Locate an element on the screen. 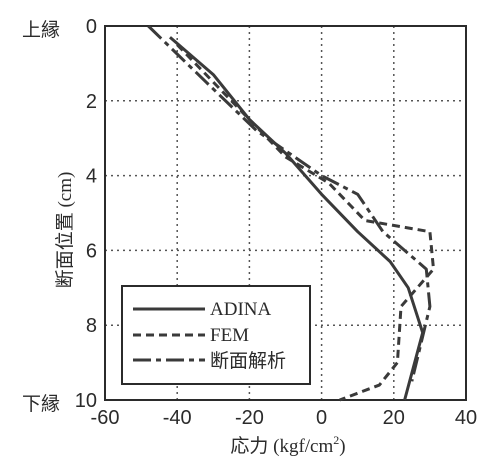 This screenshot has width=487, height=461. y-tick-label-0: 0 is located at coordinates (91, 27).